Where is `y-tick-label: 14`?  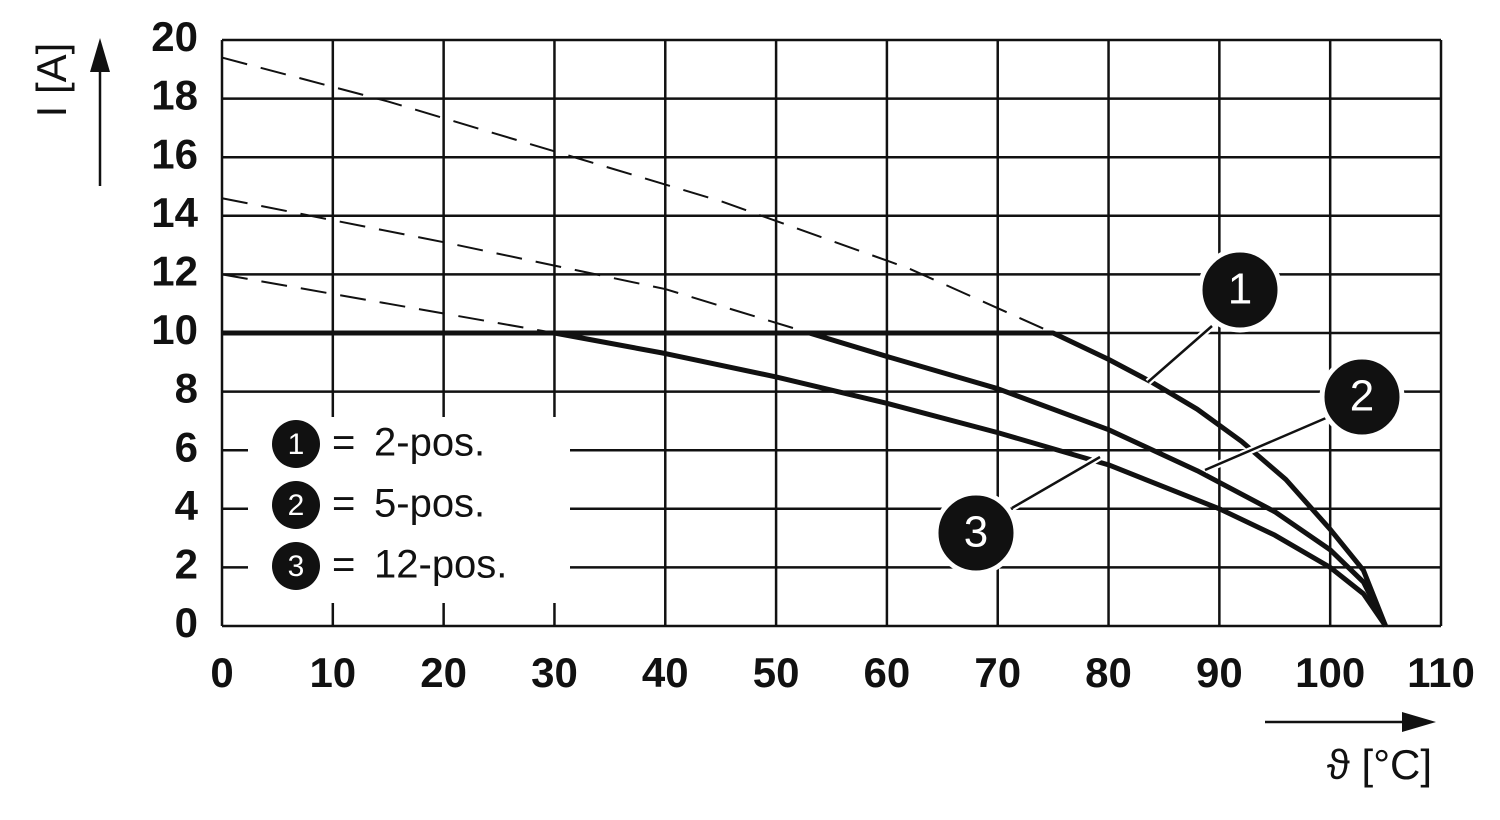 y-tick-label: 14 is located at coordinates (174, 212).